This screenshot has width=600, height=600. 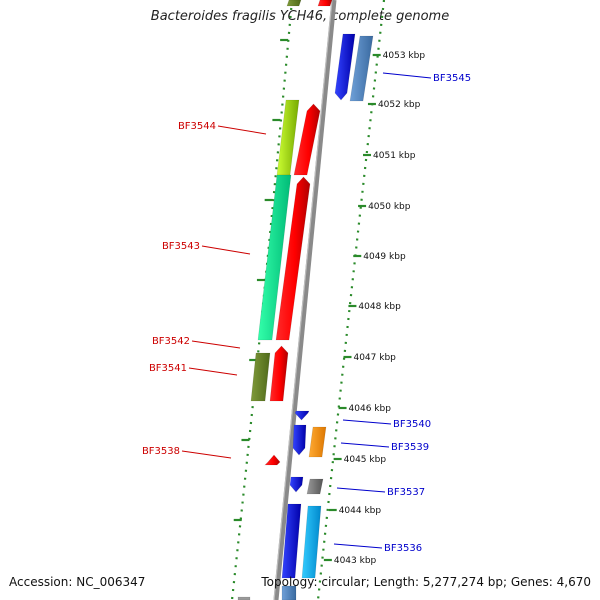 I want to click on gene-label: BF3537, so click(x=406, y=492).